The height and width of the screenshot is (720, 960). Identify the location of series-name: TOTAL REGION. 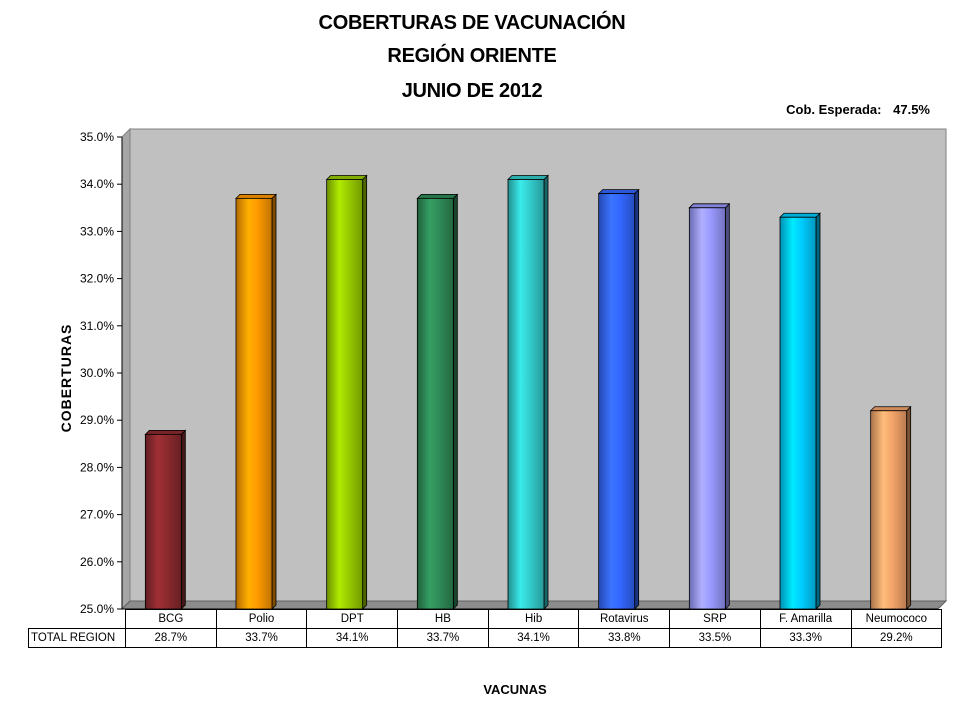
(77, 638).